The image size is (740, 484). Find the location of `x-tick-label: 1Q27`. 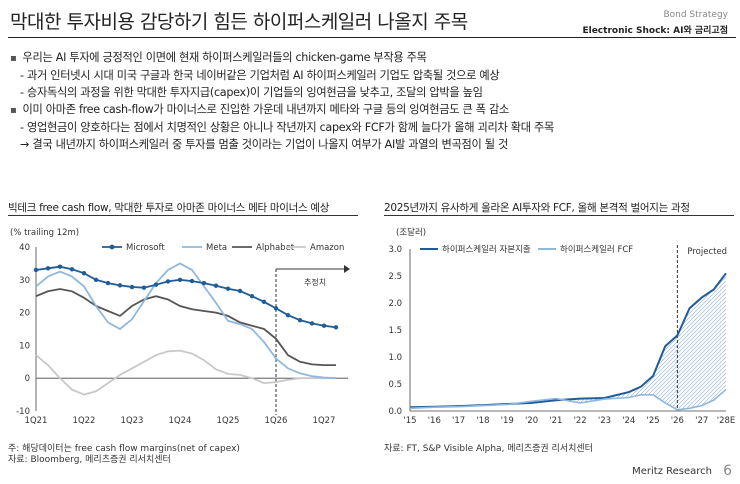

x-tick-label: 1Q27 is located at coordinates (324, 421).